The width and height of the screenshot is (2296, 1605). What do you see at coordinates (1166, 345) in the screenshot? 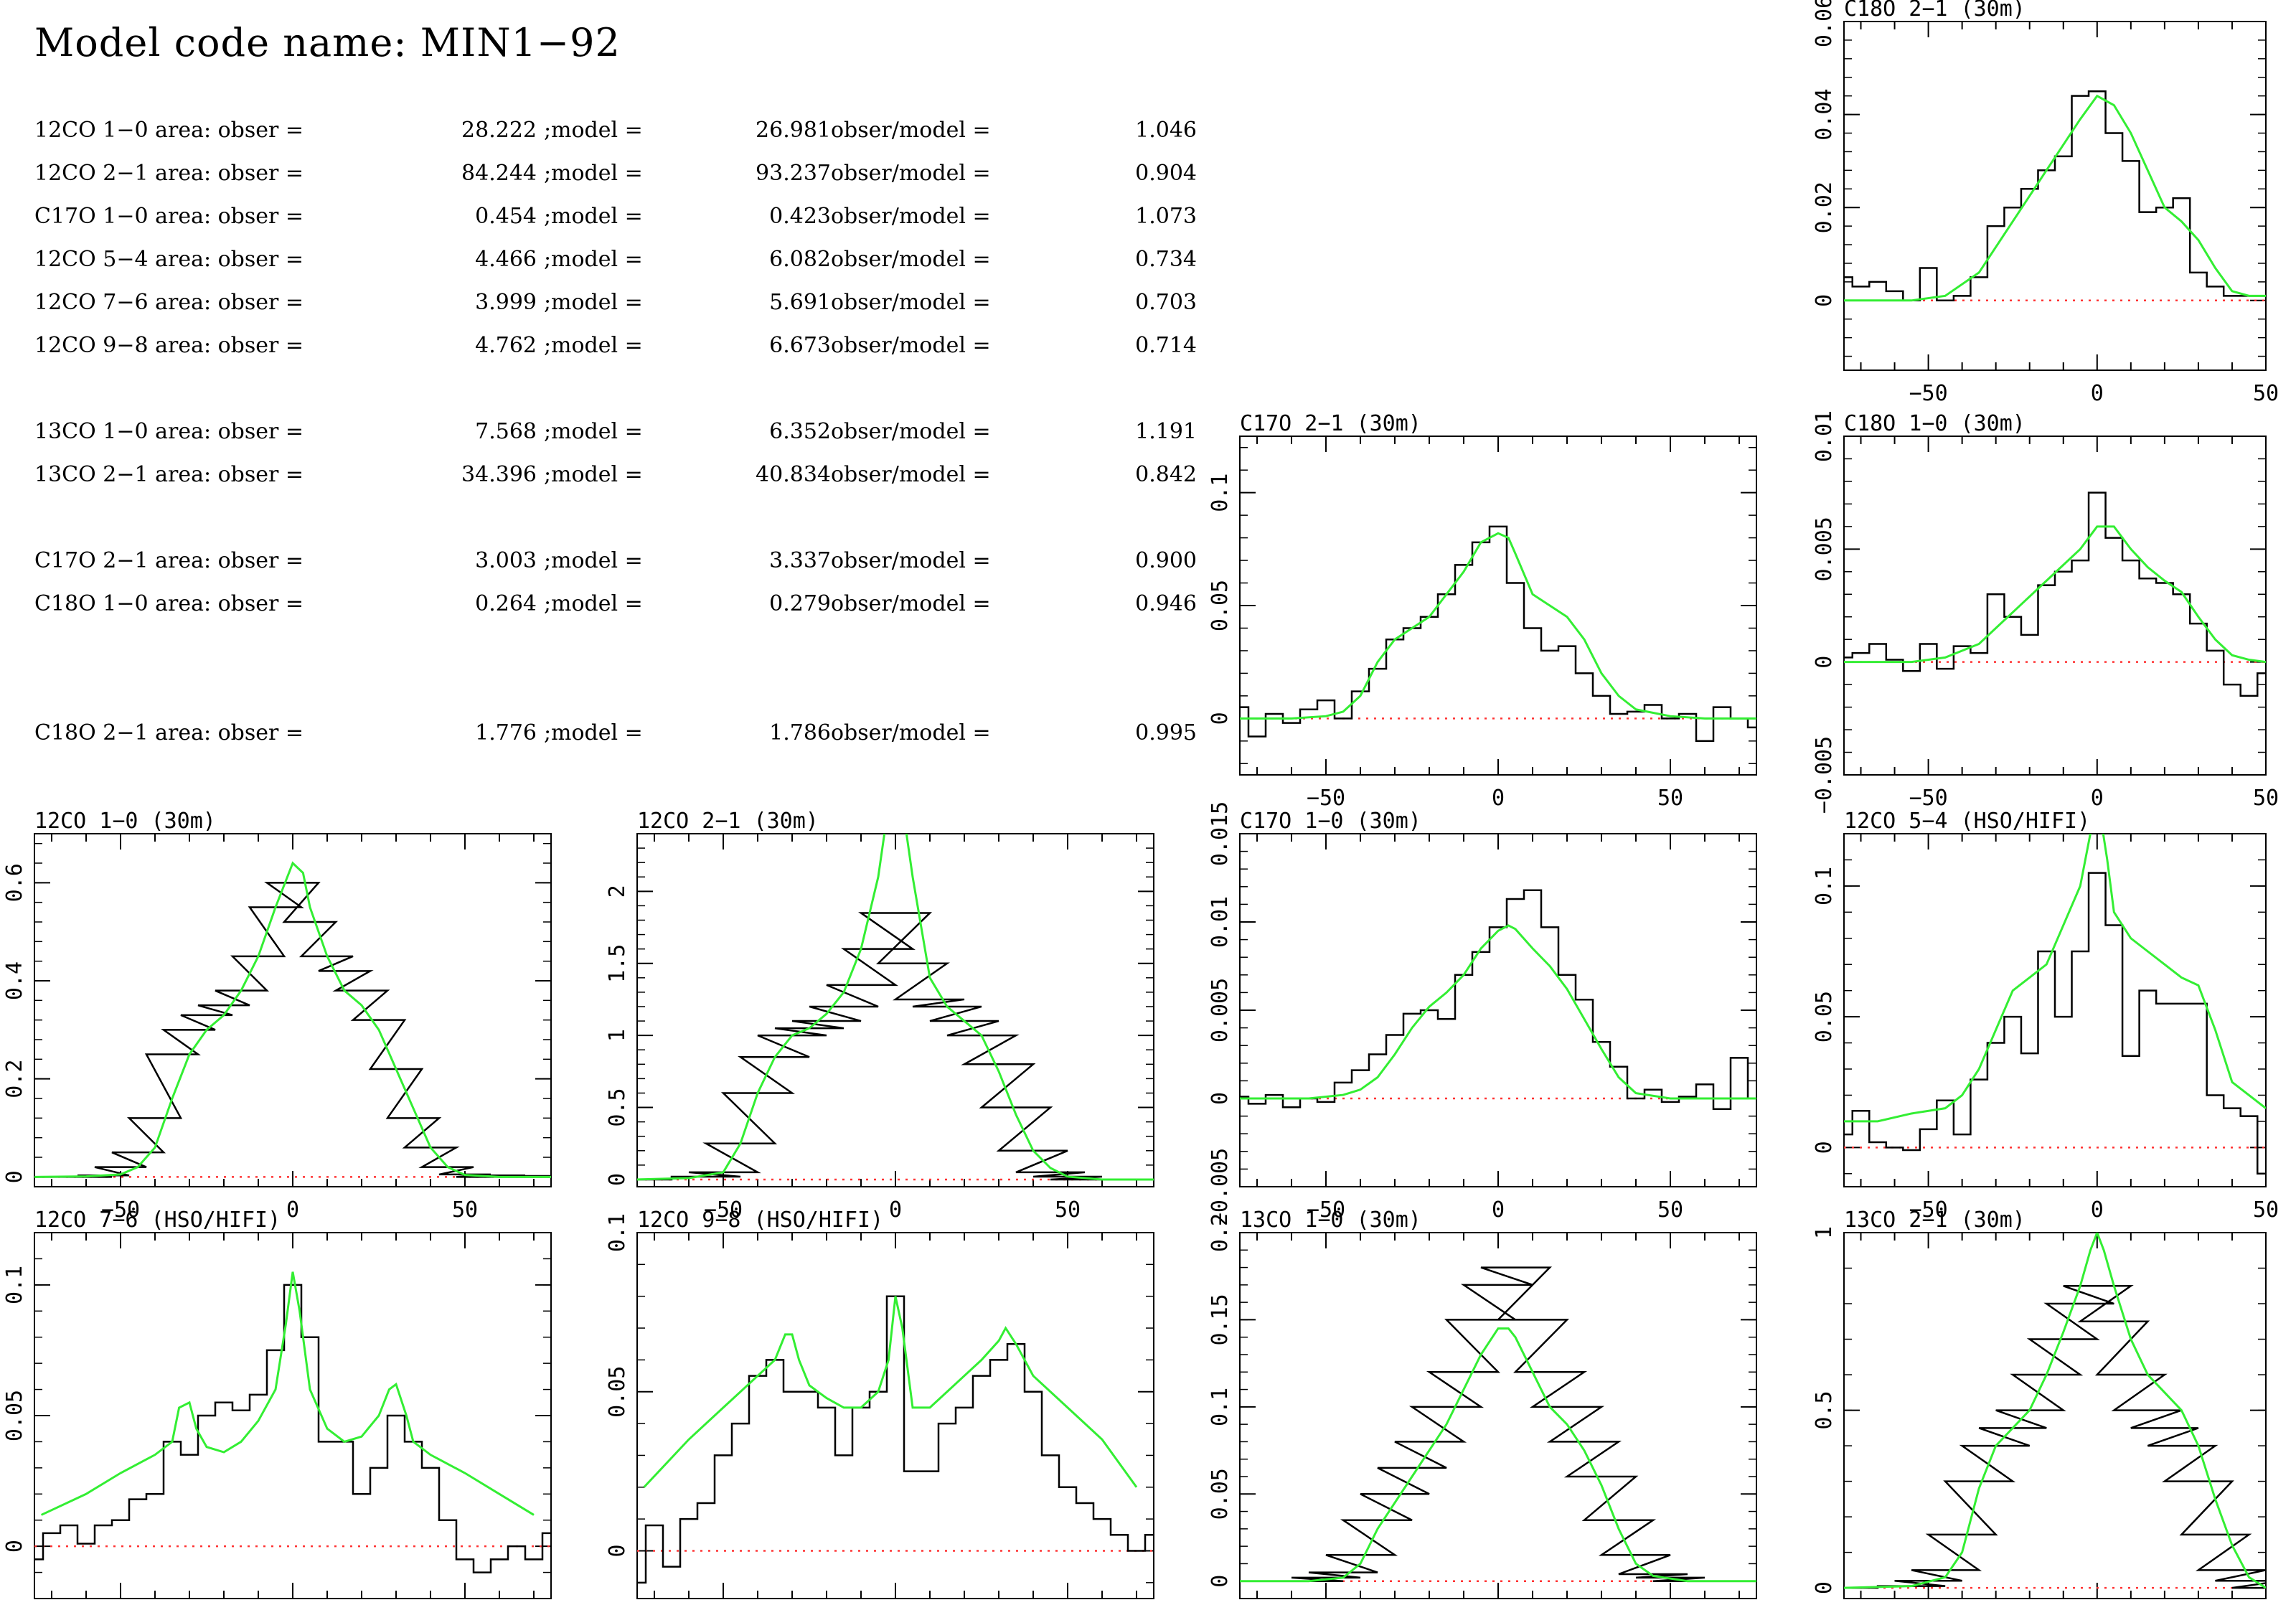
I see `stats-ratio: 0.714` at bounding box center [1166, 345].